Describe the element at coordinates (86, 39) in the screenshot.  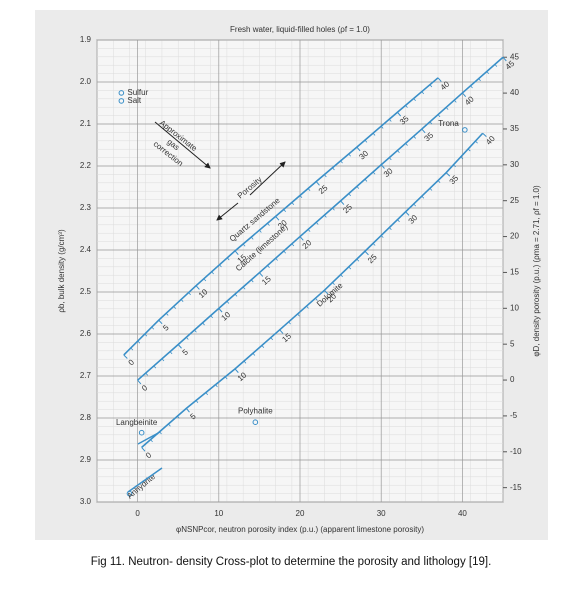
I see `y-tick-label: 1.9` at that location.